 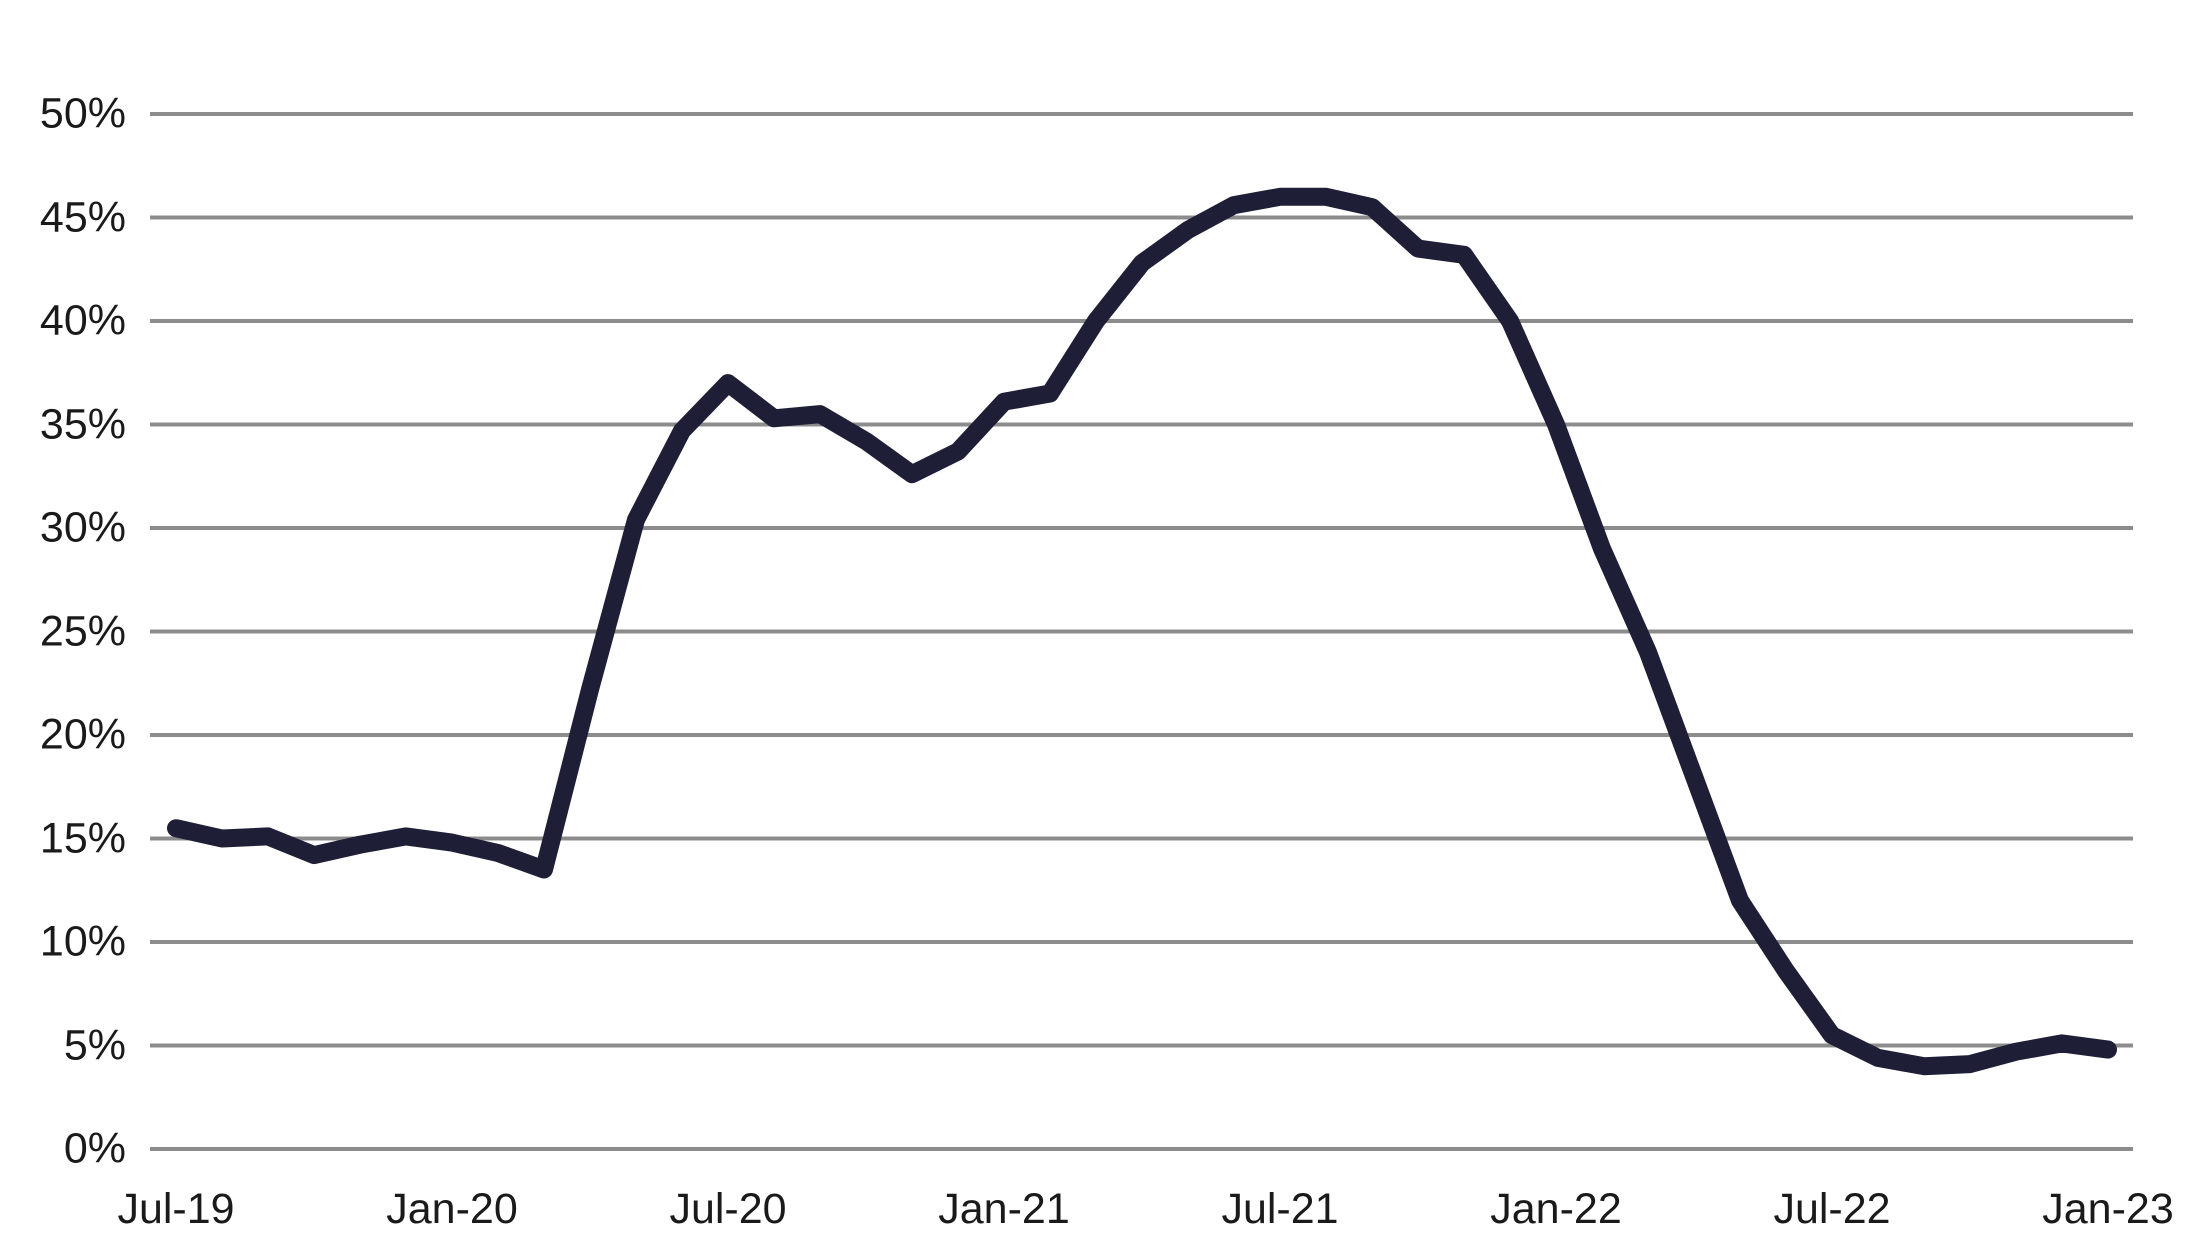 What do you see at coordinates (82, 527) in the screenshot?
I see `y-tick-label: 30%` at bounding box center [82, 527].